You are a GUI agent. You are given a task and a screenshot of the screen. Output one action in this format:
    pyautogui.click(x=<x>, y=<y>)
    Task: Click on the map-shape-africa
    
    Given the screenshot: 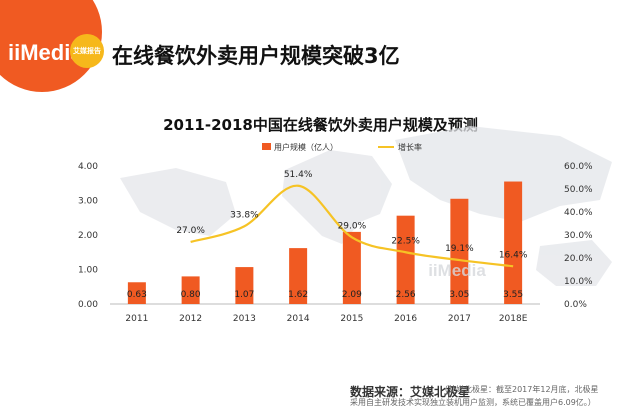 What is the action you would take?
    pyautogui.click(x=337, y=197)
    